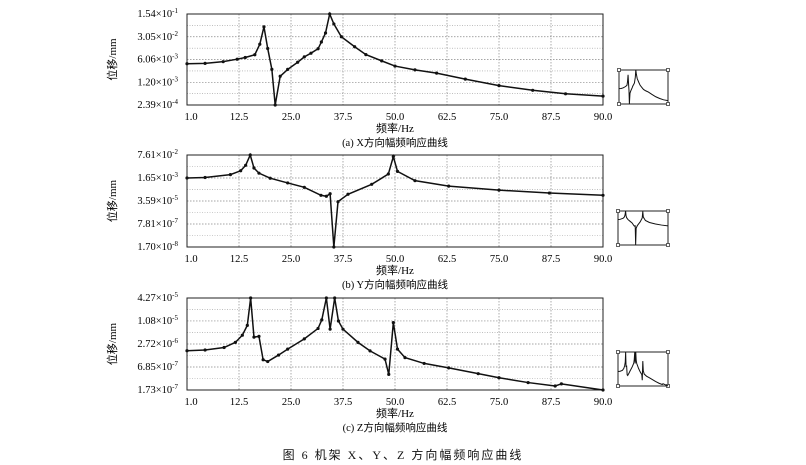  Describe the element at coordinates (157, 154) in the screenshot. I see `y-tick-label: 7.61×10⁻²` at that location.